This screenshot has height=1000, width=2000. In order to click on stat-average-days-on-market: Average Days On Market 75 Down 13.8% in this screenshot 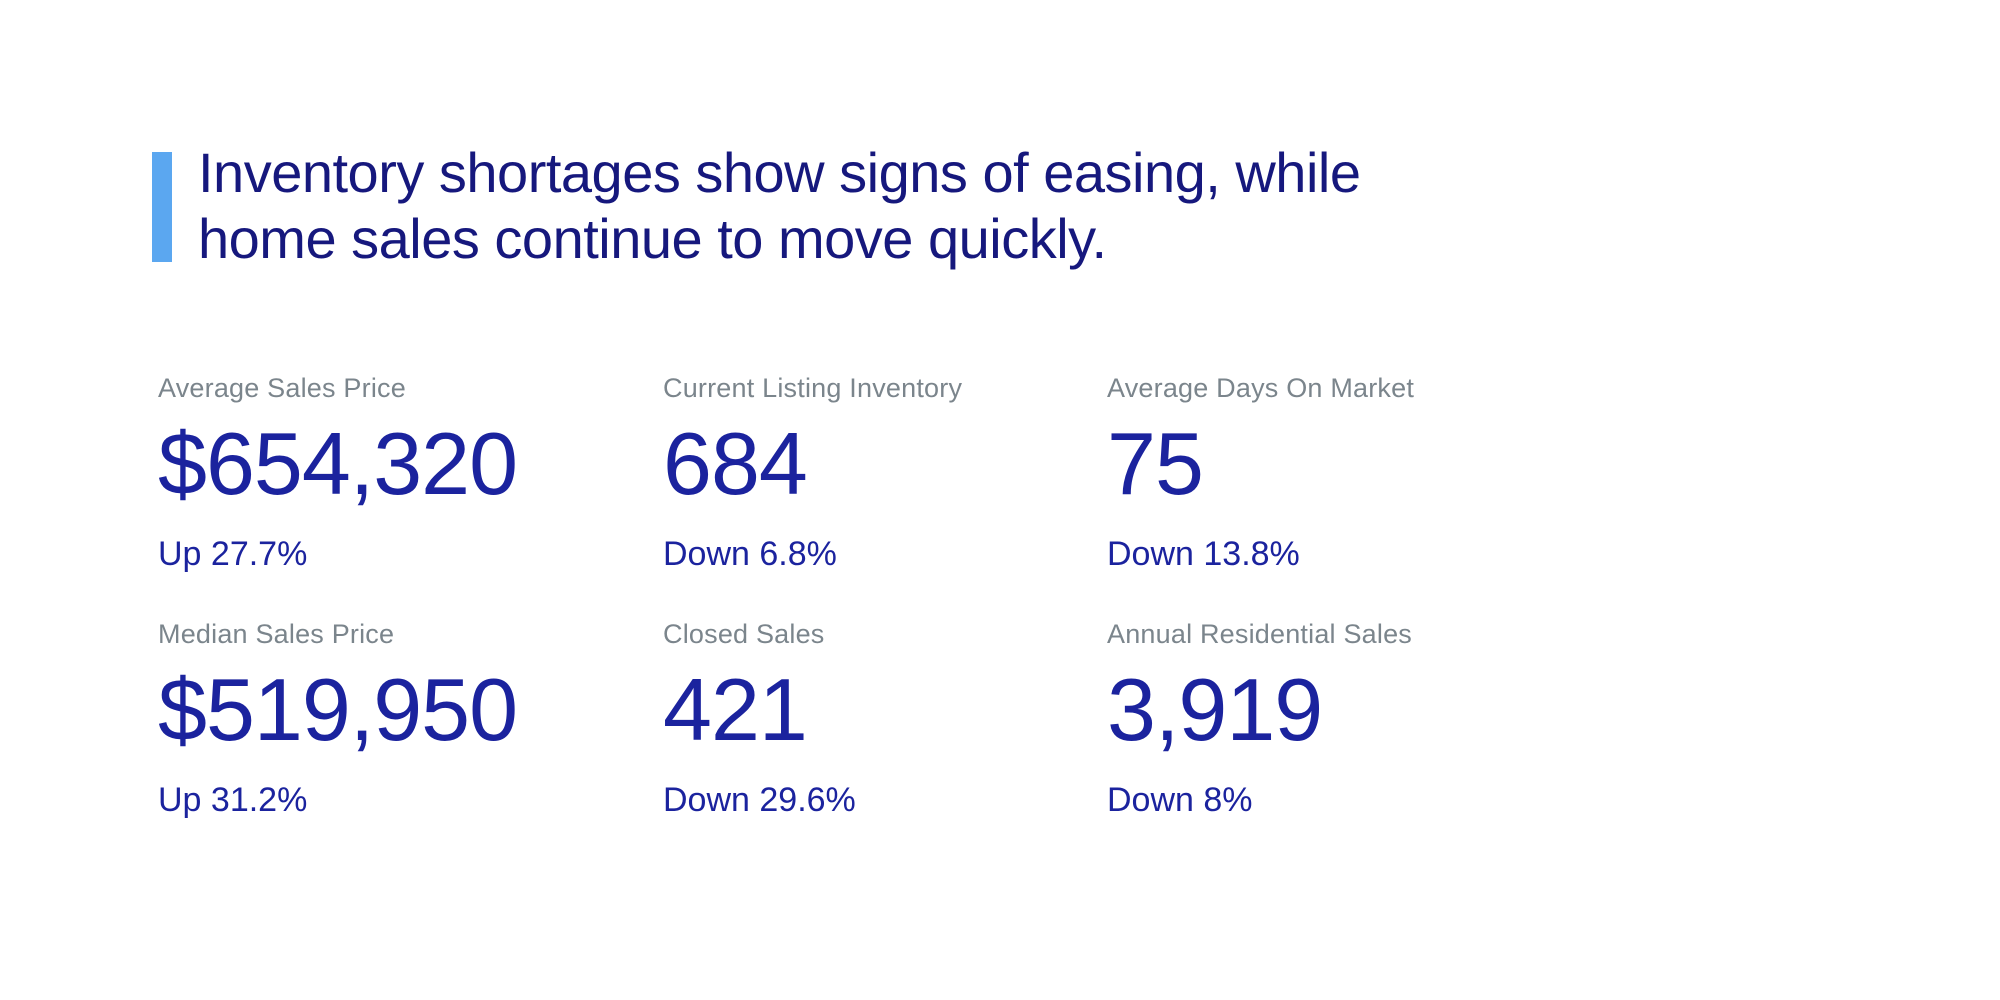, I will do `click(1357, 473)`.